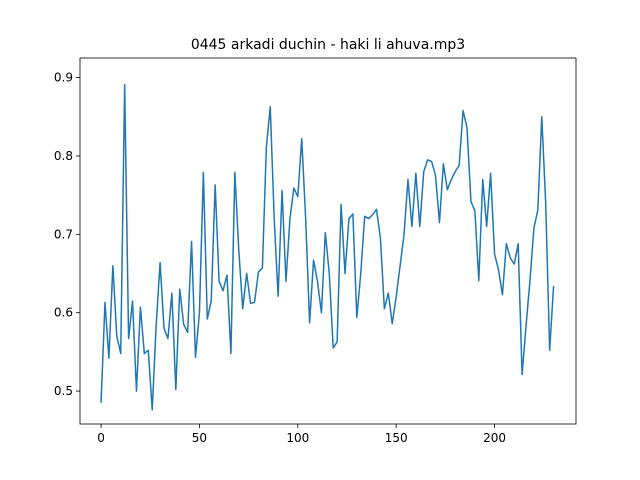 The width and height of the screenshot is (640, 480). What do you see at coordinates (63, 313) in the screenshot?
I see `y-tick-label: 0.6` at bounding box center [63, 313].